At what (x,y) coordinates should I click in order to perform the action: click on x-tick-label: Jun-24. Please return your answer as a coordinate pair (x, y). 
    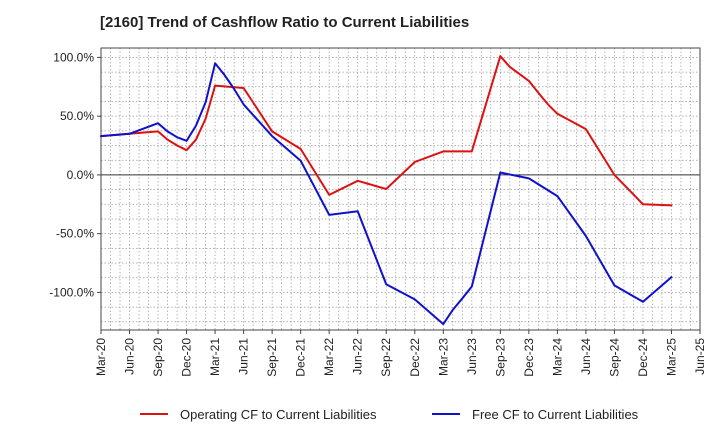
    Looking at the image, I should click on (586, 356).